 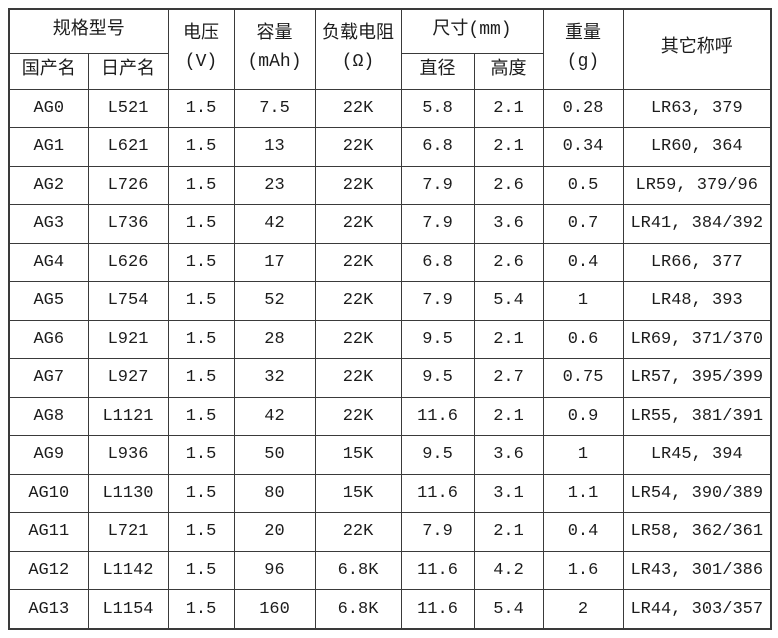 What do you see at coordinates (48, 262) in the screenshot?
I see `cell-domestic-name: AG4` at bounding box center [48, 262].